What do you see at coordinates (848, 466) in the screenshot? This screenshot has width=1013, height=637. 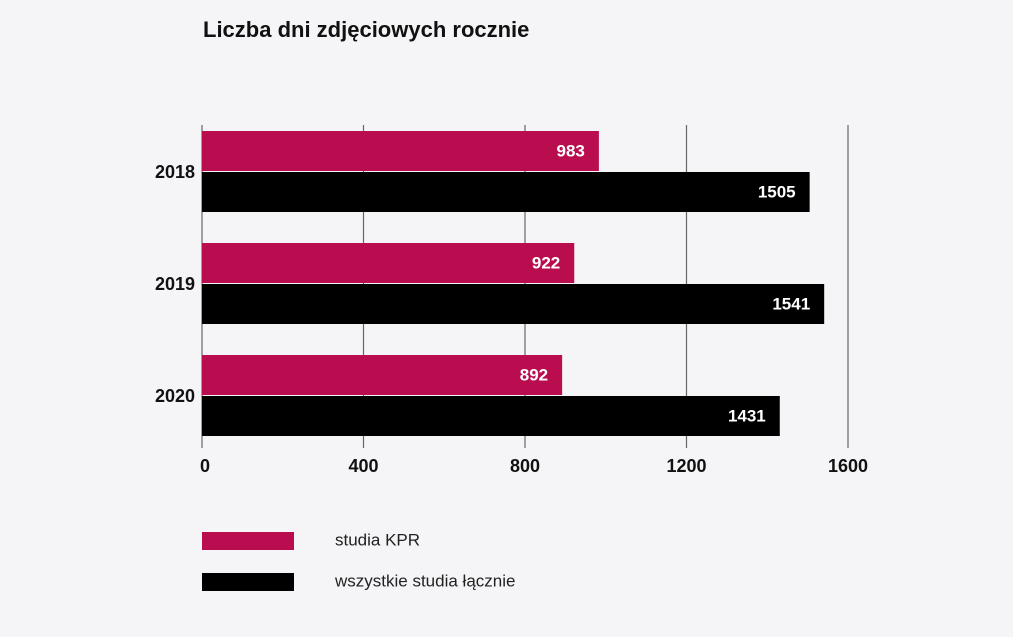 I see `x-tick-label: 1600` at bounding box center [848, 466].